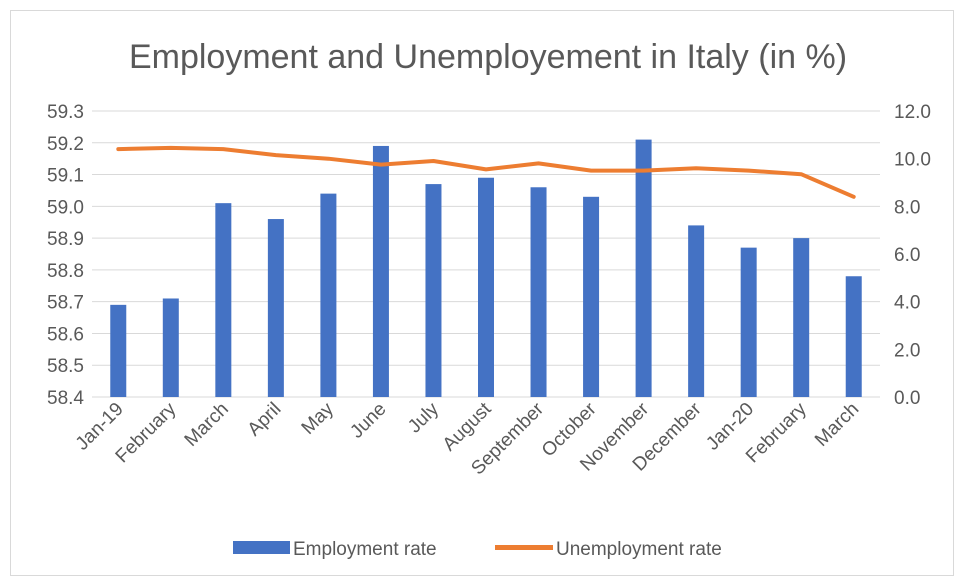 Image resolution: width=956 pixels, height=579 pixels. I want to click on left-tick-label: 59.0, so click(65, 207).